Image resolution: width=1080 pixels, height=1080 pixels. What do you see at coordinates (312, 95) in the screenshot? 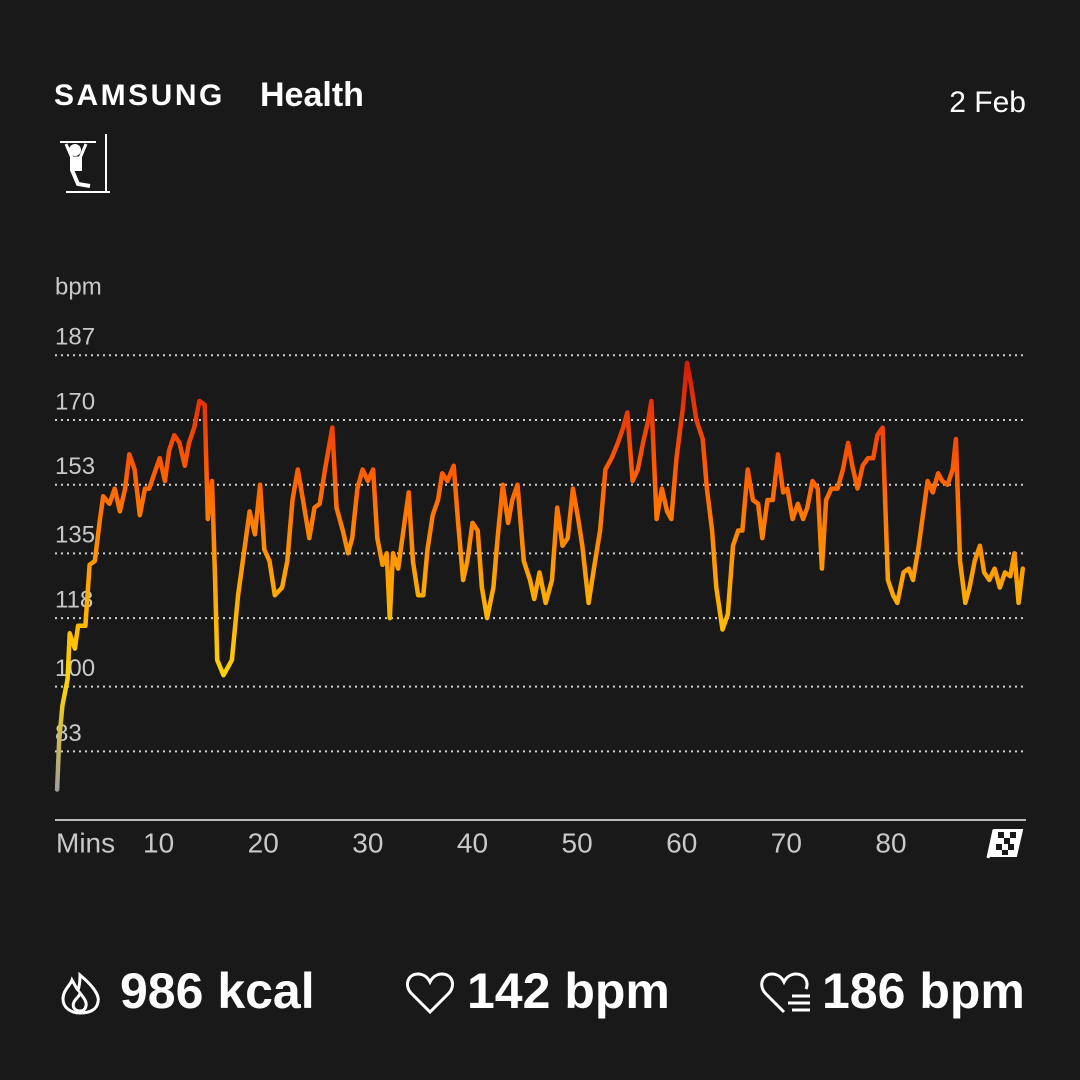
I see `app-name: Health` at bounding box center [312, 95].